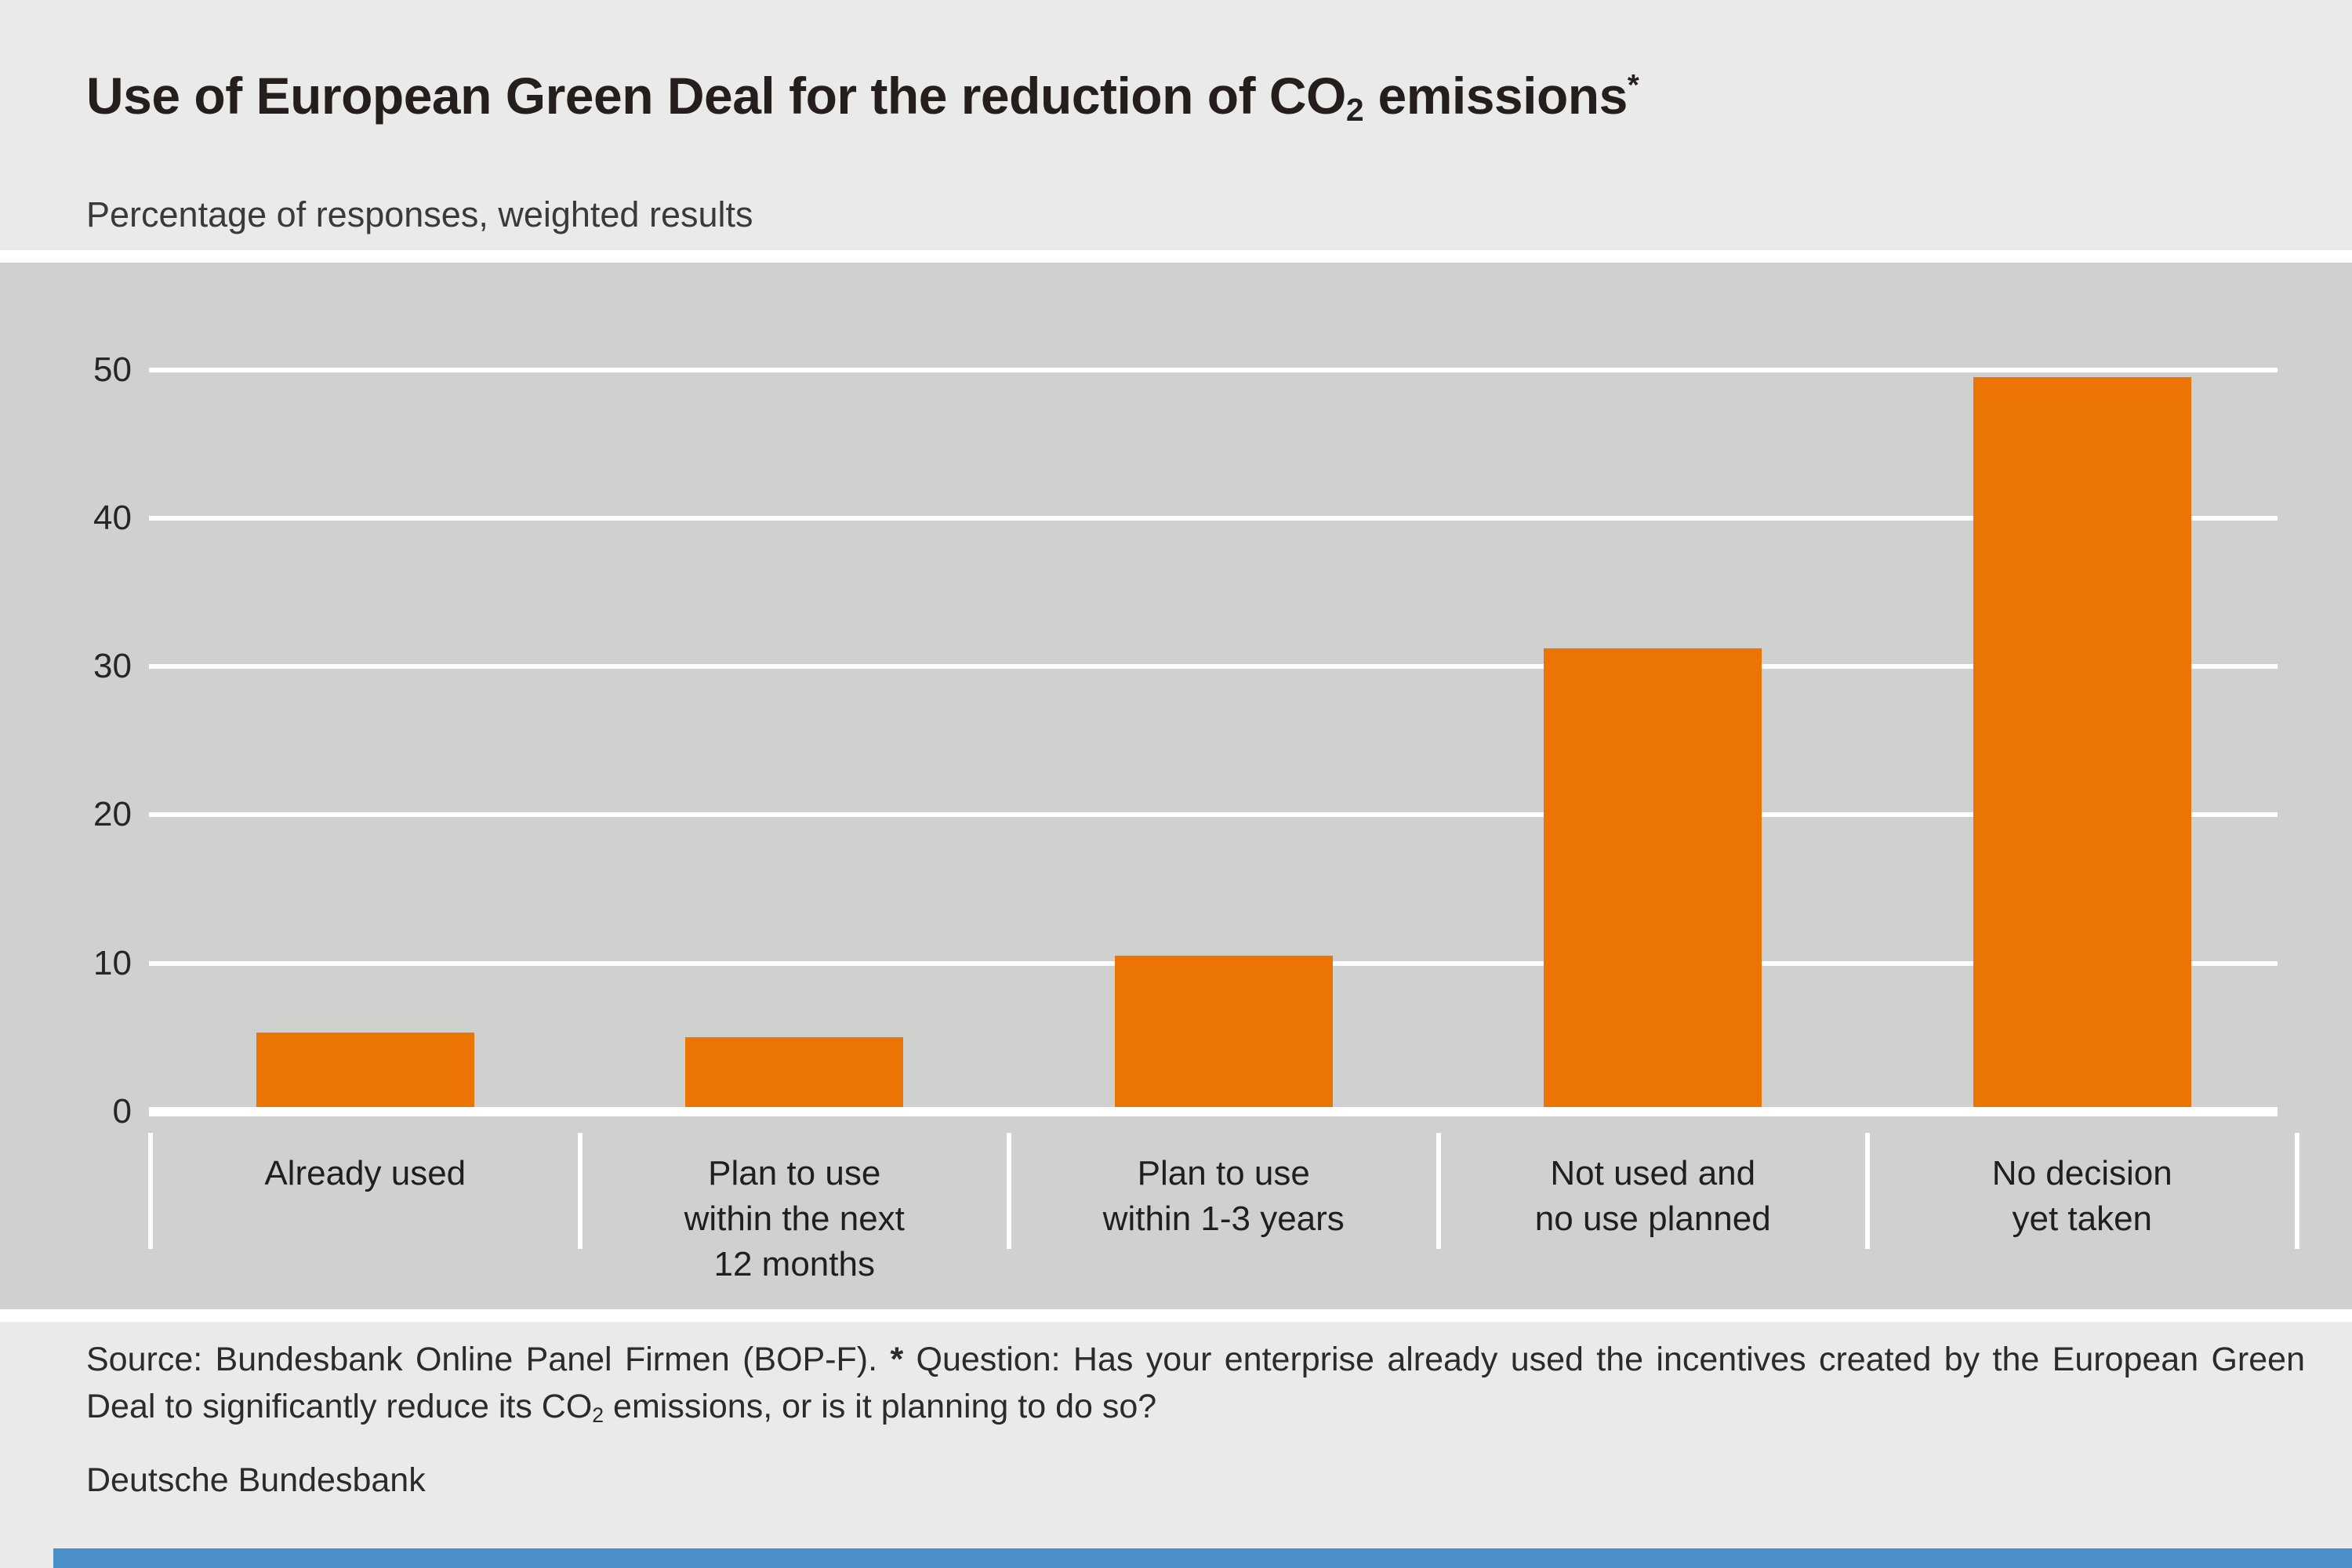 The width and height of the screenshot is (2352, 1568). What do you see at coordinates (2082, 1219) in the screenshot?
I see `category-label-line: yet taken` at bounding box center [2082, 1219].